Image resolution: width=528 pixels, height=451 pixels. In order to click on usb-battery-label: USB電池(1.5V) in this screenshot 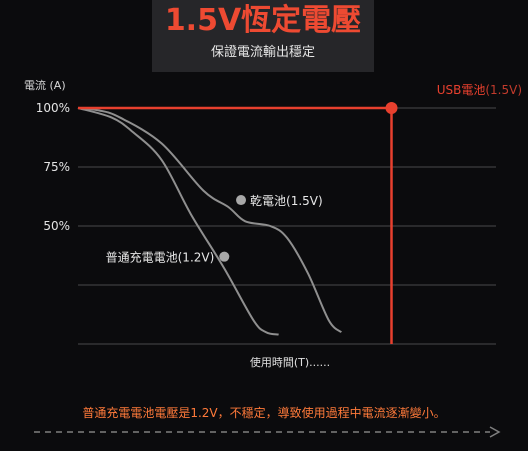, I will do `click(479, 90)`.